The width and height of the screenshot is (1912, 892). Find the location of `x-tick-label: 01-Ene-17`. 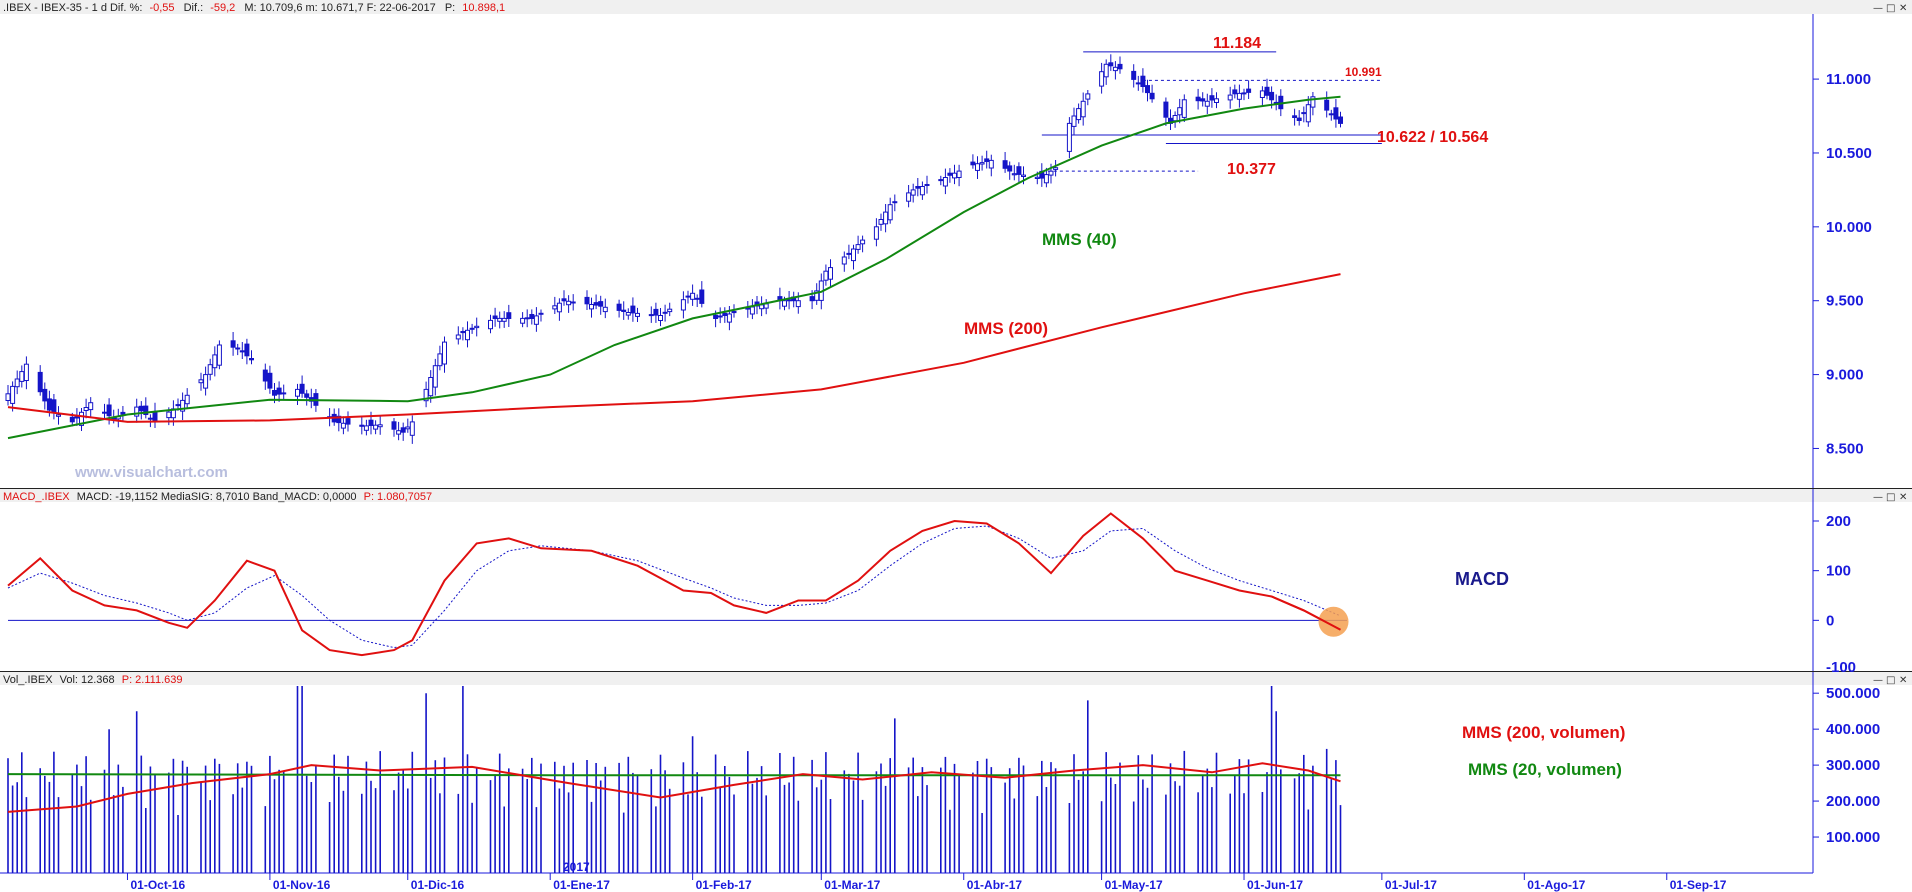

x-tick-label: 01-Ene-17 is located at coordinates (581, 885).